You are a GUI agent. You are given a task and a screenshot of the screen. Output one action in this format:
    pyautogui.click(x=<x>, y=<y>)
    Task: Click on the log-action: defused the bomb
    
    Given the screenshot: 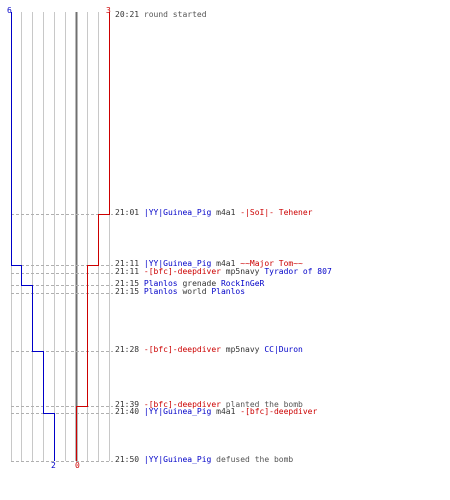 What is the action you would take?
    pyautogui.click(x=252, y=459)
    